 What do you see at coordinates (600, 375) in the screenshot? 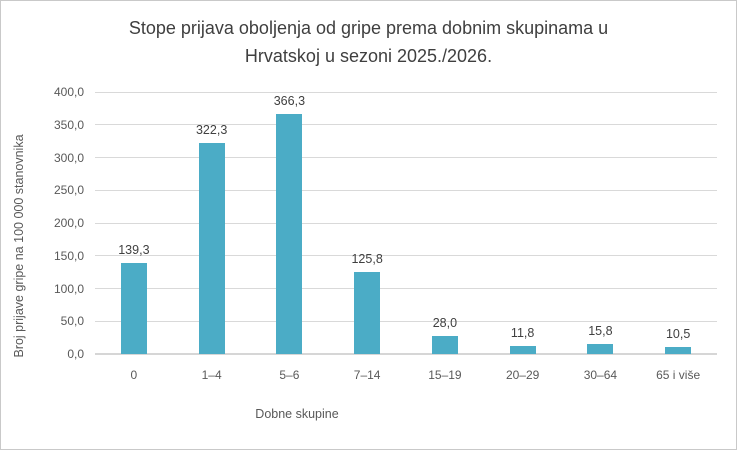
I see `x-tick-label: 30–64` at bounding box center [600, 375].